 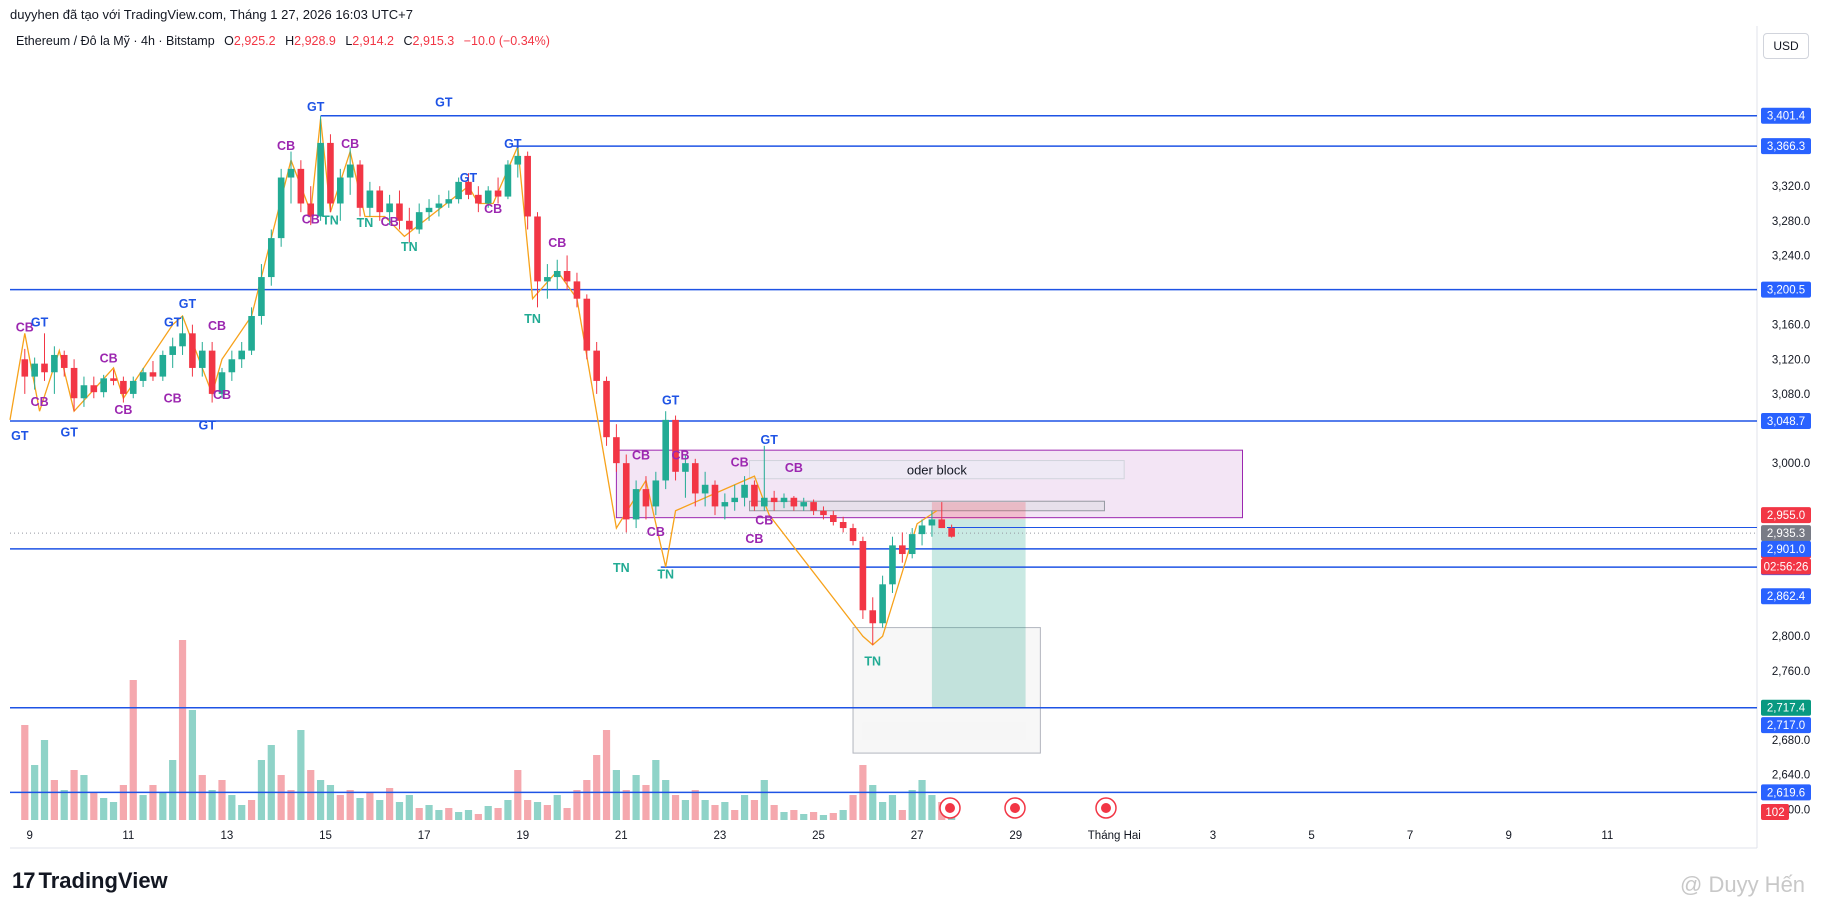 What do you see at coordinates (30, 836) in the screenshot?
I see `time-tick-label: 9` at bounding box center [30, 836].